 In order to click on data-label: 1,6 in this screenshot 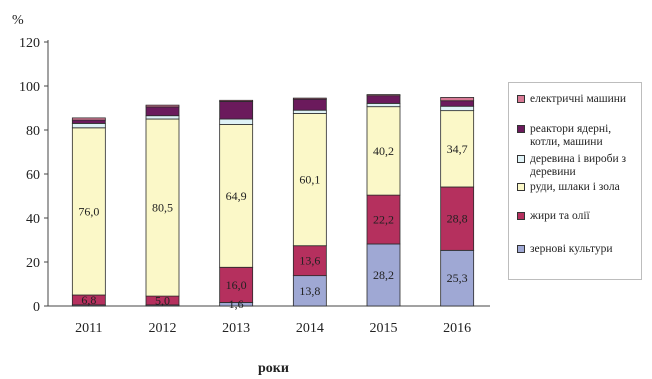, I will do `click(236, 304)`.